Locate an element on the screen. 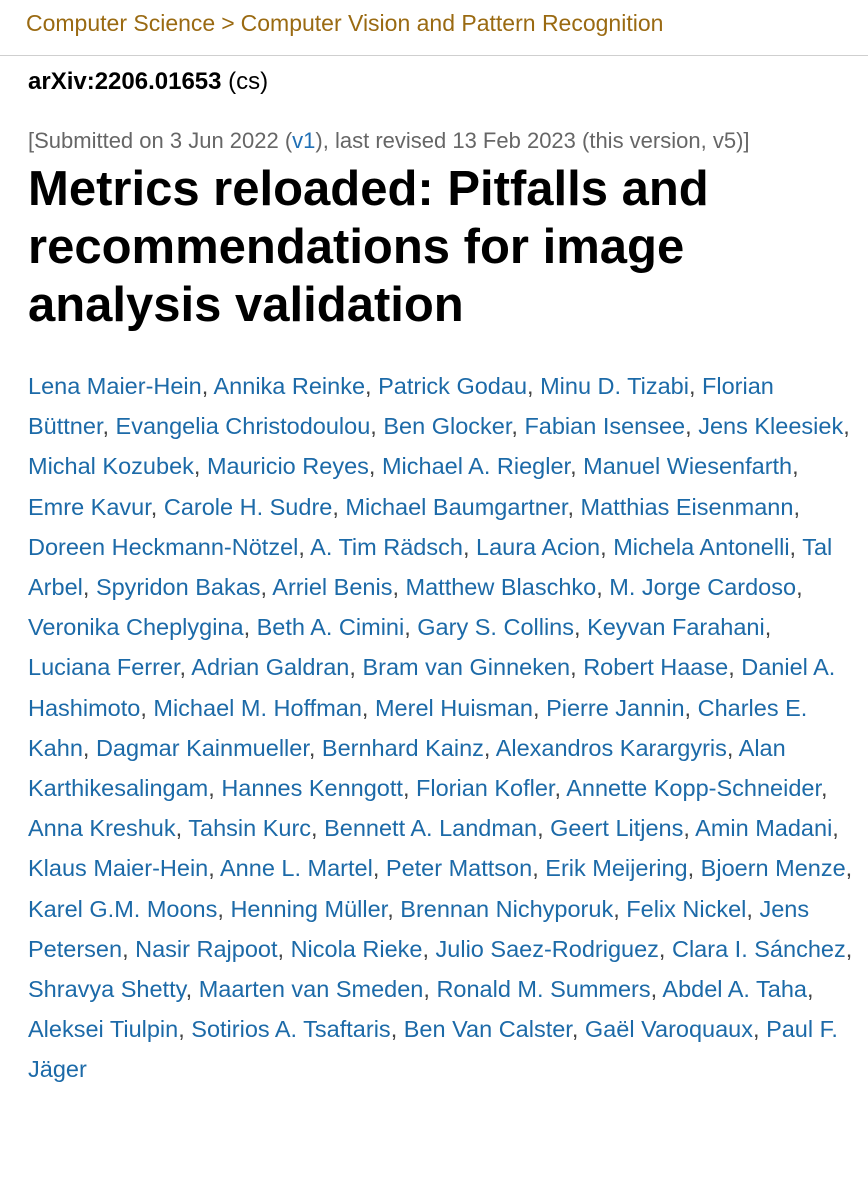 This screenshot has height=1200, width=868. author-link: Fabian Isensee is located at coordinates (605, 426).